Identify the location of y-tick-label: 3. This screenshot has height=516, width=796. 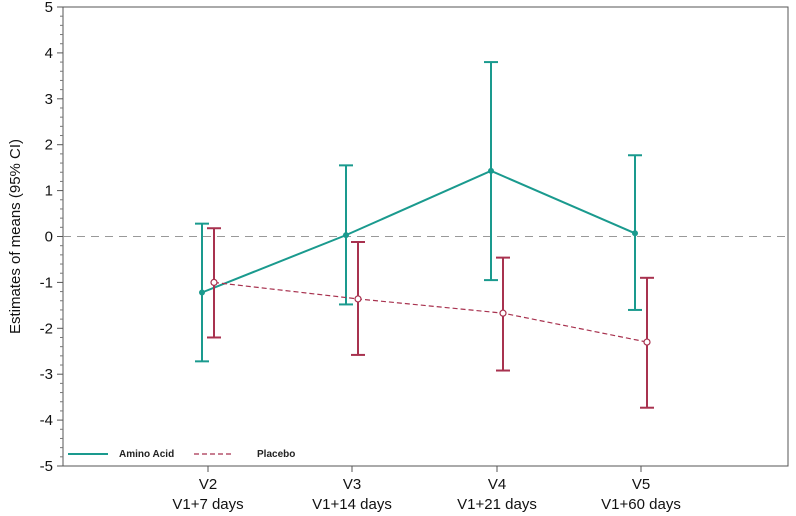
(49, 99).